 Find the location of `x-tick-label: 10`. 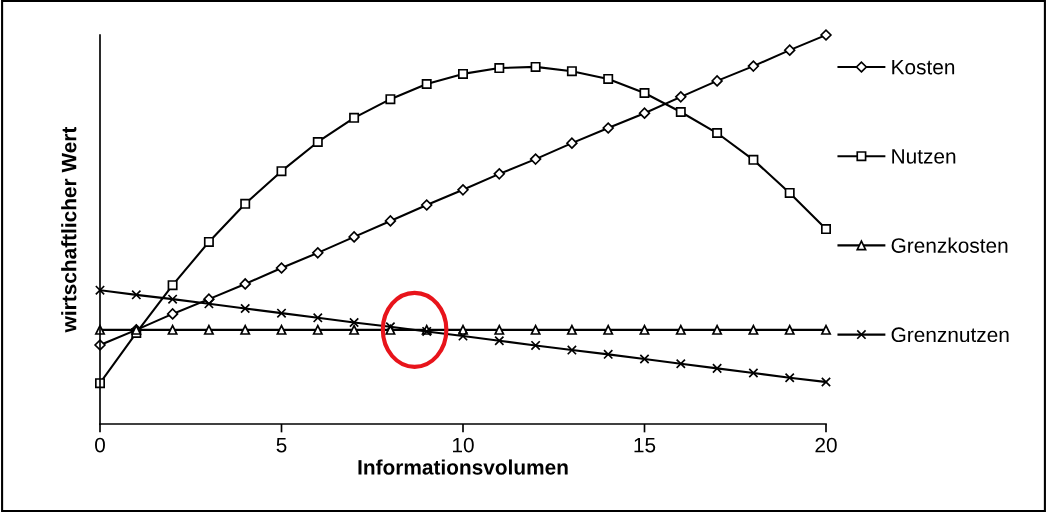

x-tick-label: 10 is located at coordinates (463, 445).